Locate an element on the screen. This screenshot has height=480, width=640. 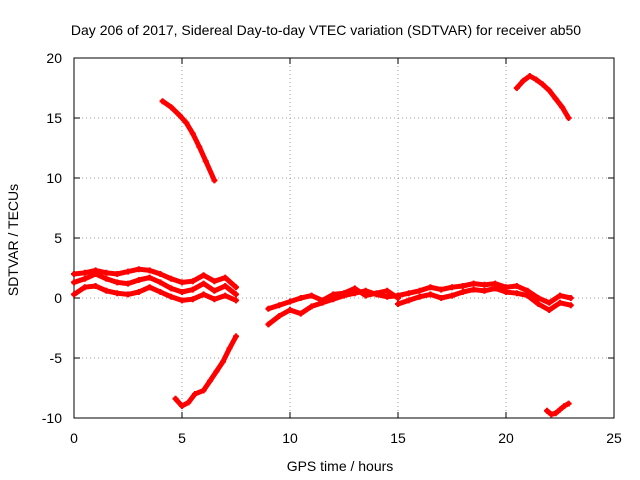
y-tick-label: 10 is located at coordinates (54, 178).